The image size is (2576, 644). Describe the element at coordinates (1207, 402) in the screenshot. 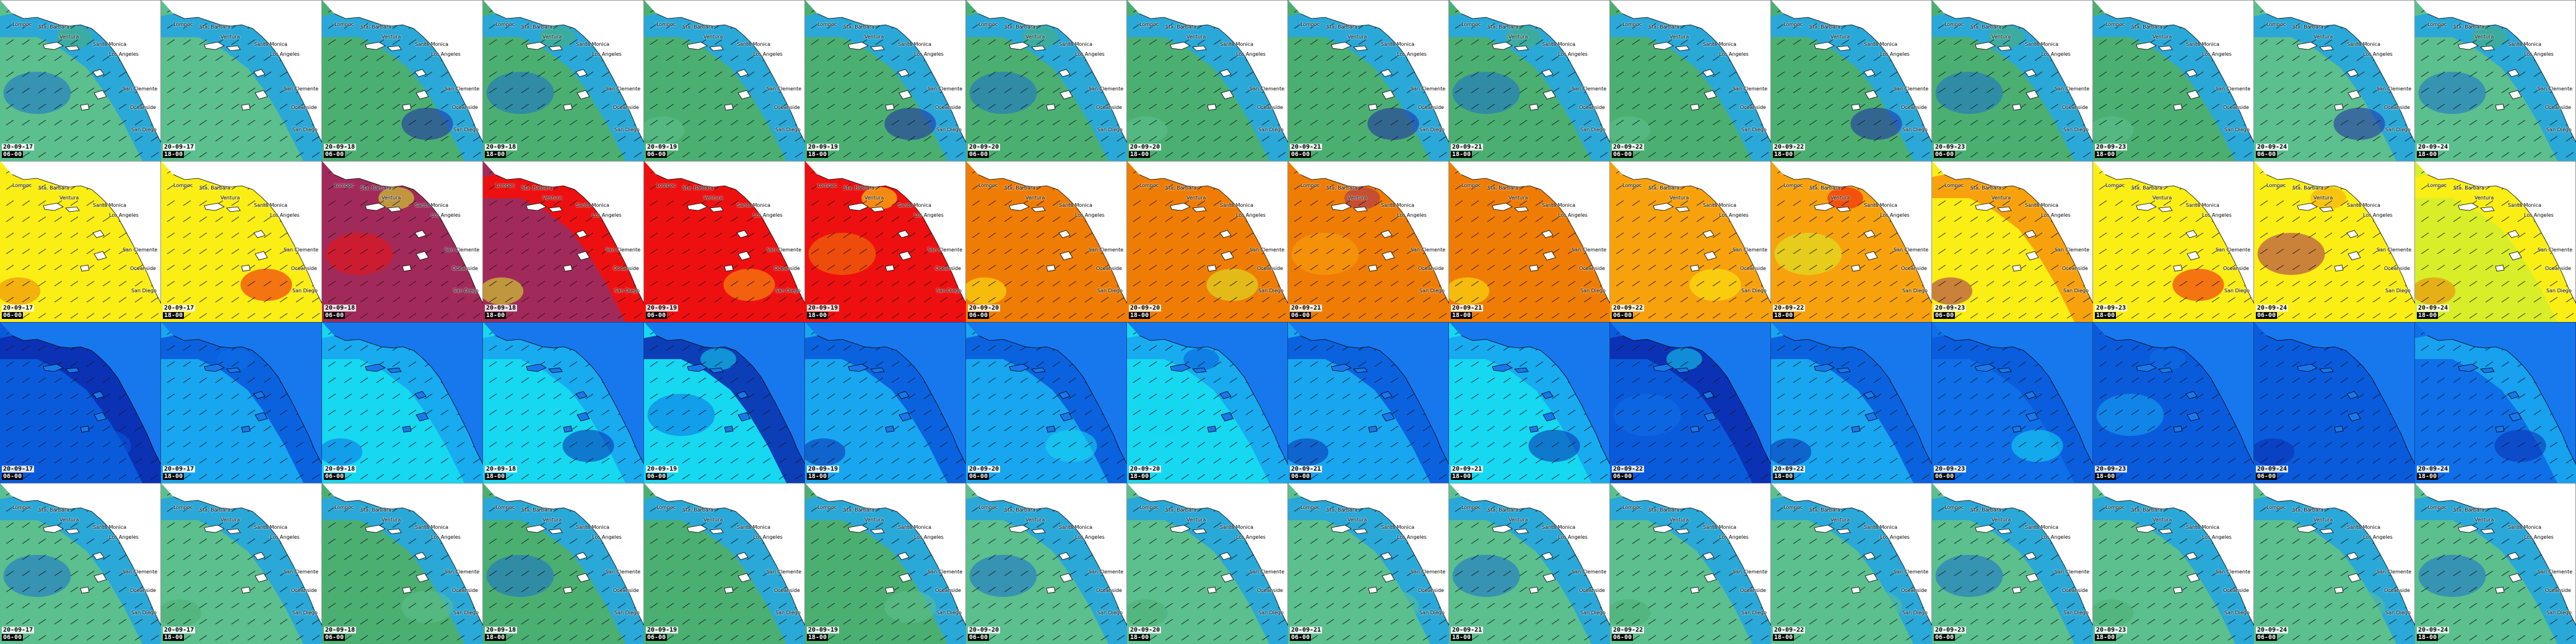

I see `map-tile: 20-09-20 18-00` at that location.